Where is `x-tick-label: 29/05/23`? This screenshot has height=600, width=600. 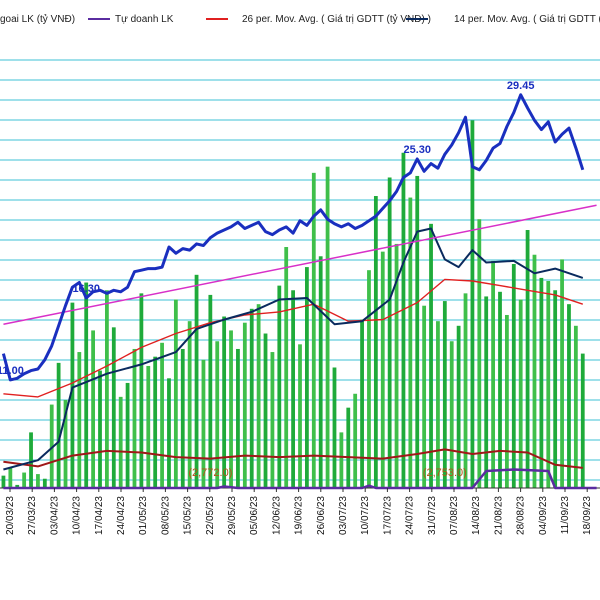
x-tick-label: 29/05/23 is located at coordinates (232, 515).